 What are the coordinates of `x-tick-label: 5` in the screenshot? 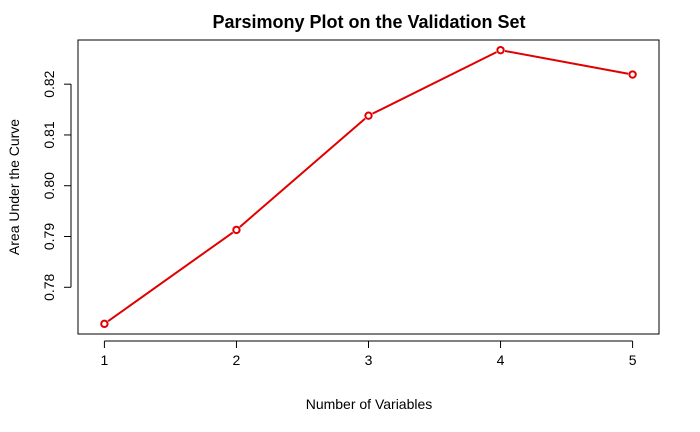 It's located at (633, 360).